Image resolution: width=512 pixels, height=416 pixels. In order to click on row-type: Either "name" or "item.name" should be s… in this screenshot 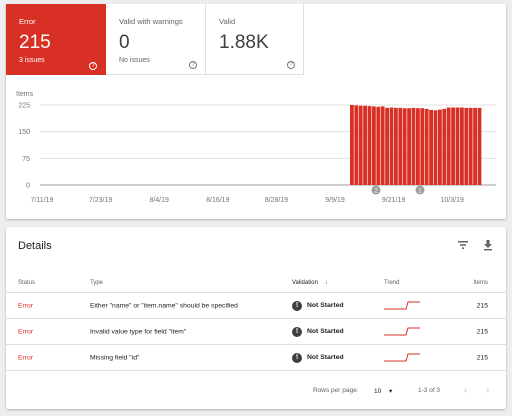, I will do `click(164, 305)`.